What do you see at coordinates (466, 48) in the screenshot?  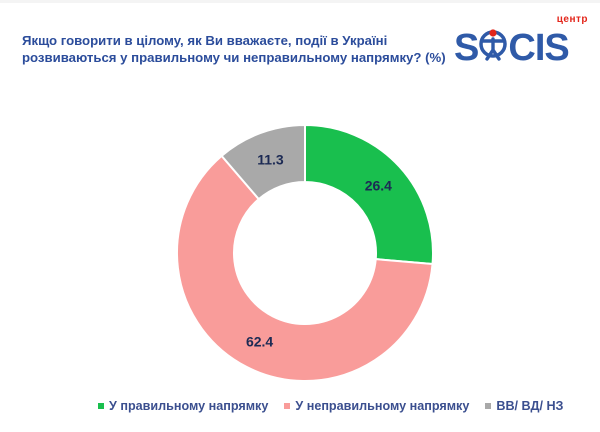 I see `logo-letter-s: S` at bounding box center [466, 48].